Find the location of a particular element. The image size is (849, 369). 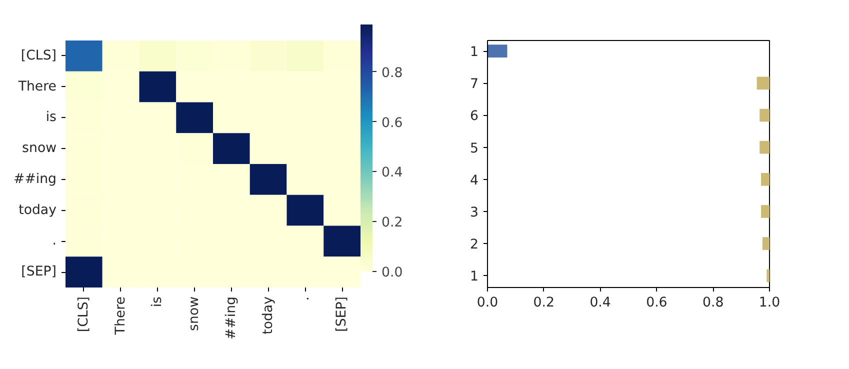

y-tick-label: 2 is located at coordinates (474, 245).